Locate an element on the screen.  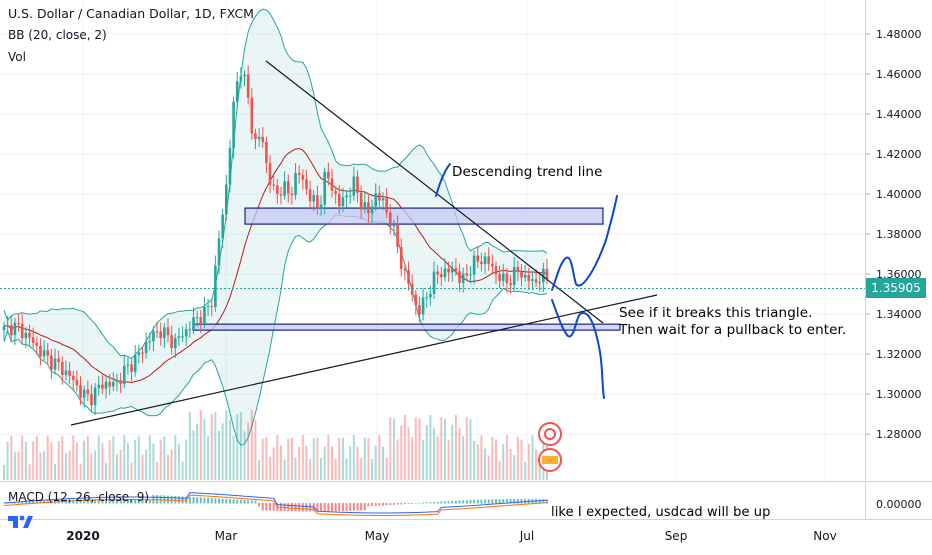
symbol-title: U.S. Dollar / Canadian Dollar, 1D, FXCM is located at coordinates (131, 13).